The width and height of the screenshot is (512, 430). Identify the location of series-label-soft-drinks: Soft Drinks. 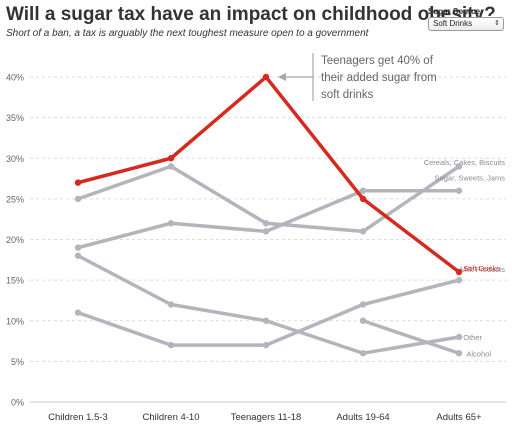
(481, 268).